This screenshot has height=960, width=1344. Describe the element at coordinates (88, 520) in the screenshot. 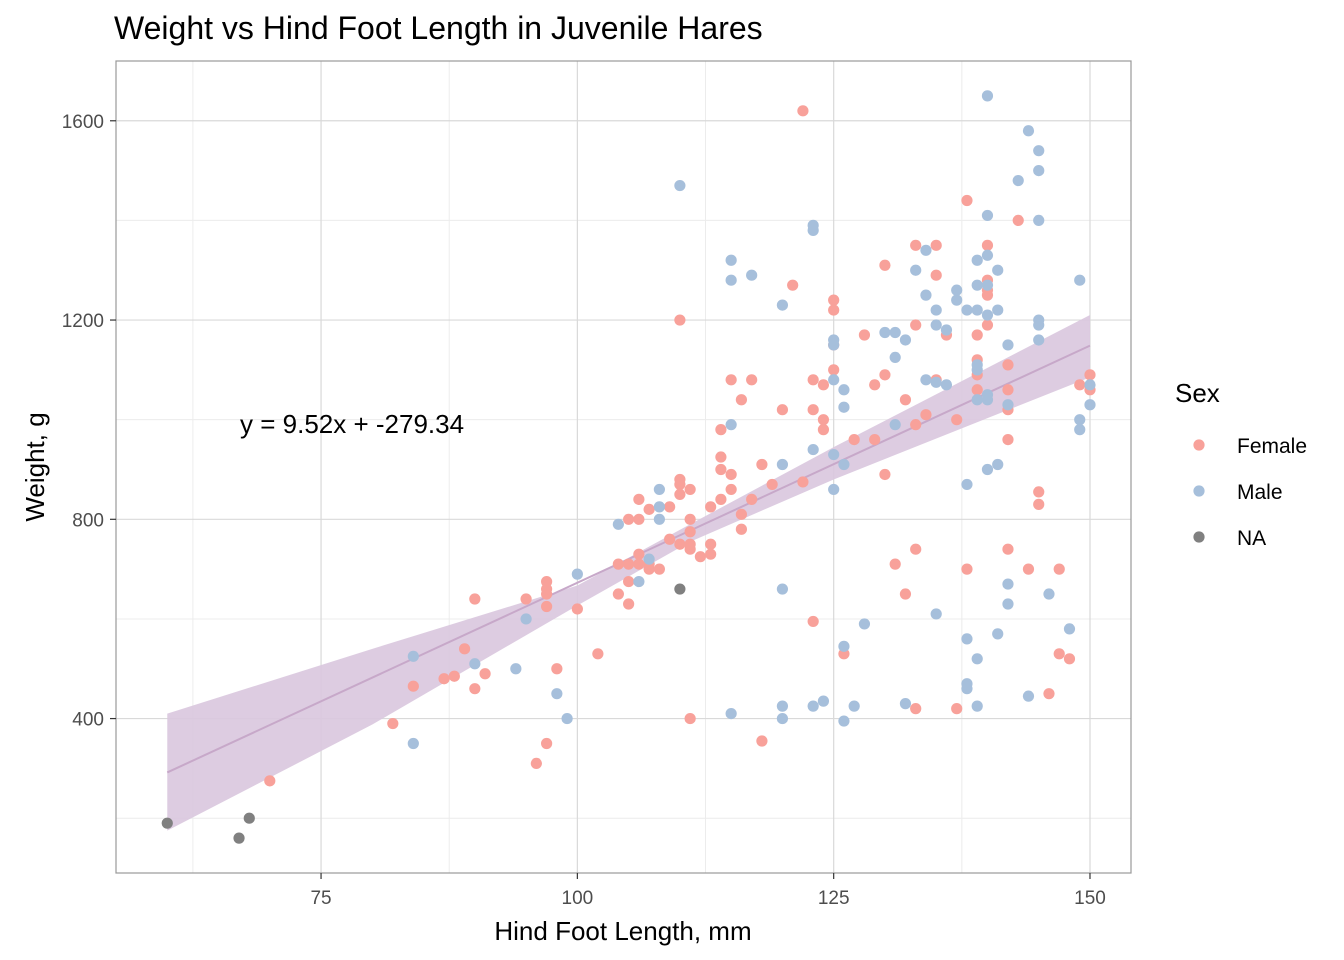

I see `y-tick-label: 800` at that location.